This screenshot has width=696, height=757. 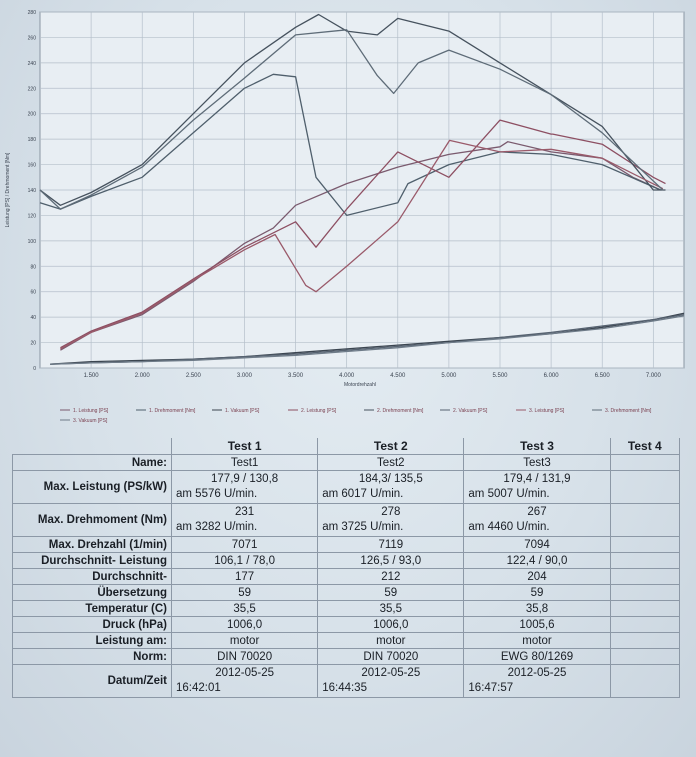 What do you see at coordinates (628, 411) in the screenshot?
I see `legend-entry: 3. Drehmoment [Nm]` at bounding box center [628, 411].